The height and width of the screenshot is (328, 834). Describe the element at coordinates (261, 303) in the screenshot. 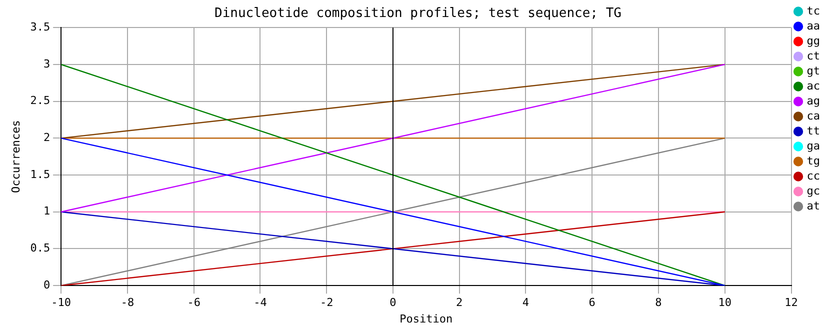

I see `x-tick-label: -4` at that location.